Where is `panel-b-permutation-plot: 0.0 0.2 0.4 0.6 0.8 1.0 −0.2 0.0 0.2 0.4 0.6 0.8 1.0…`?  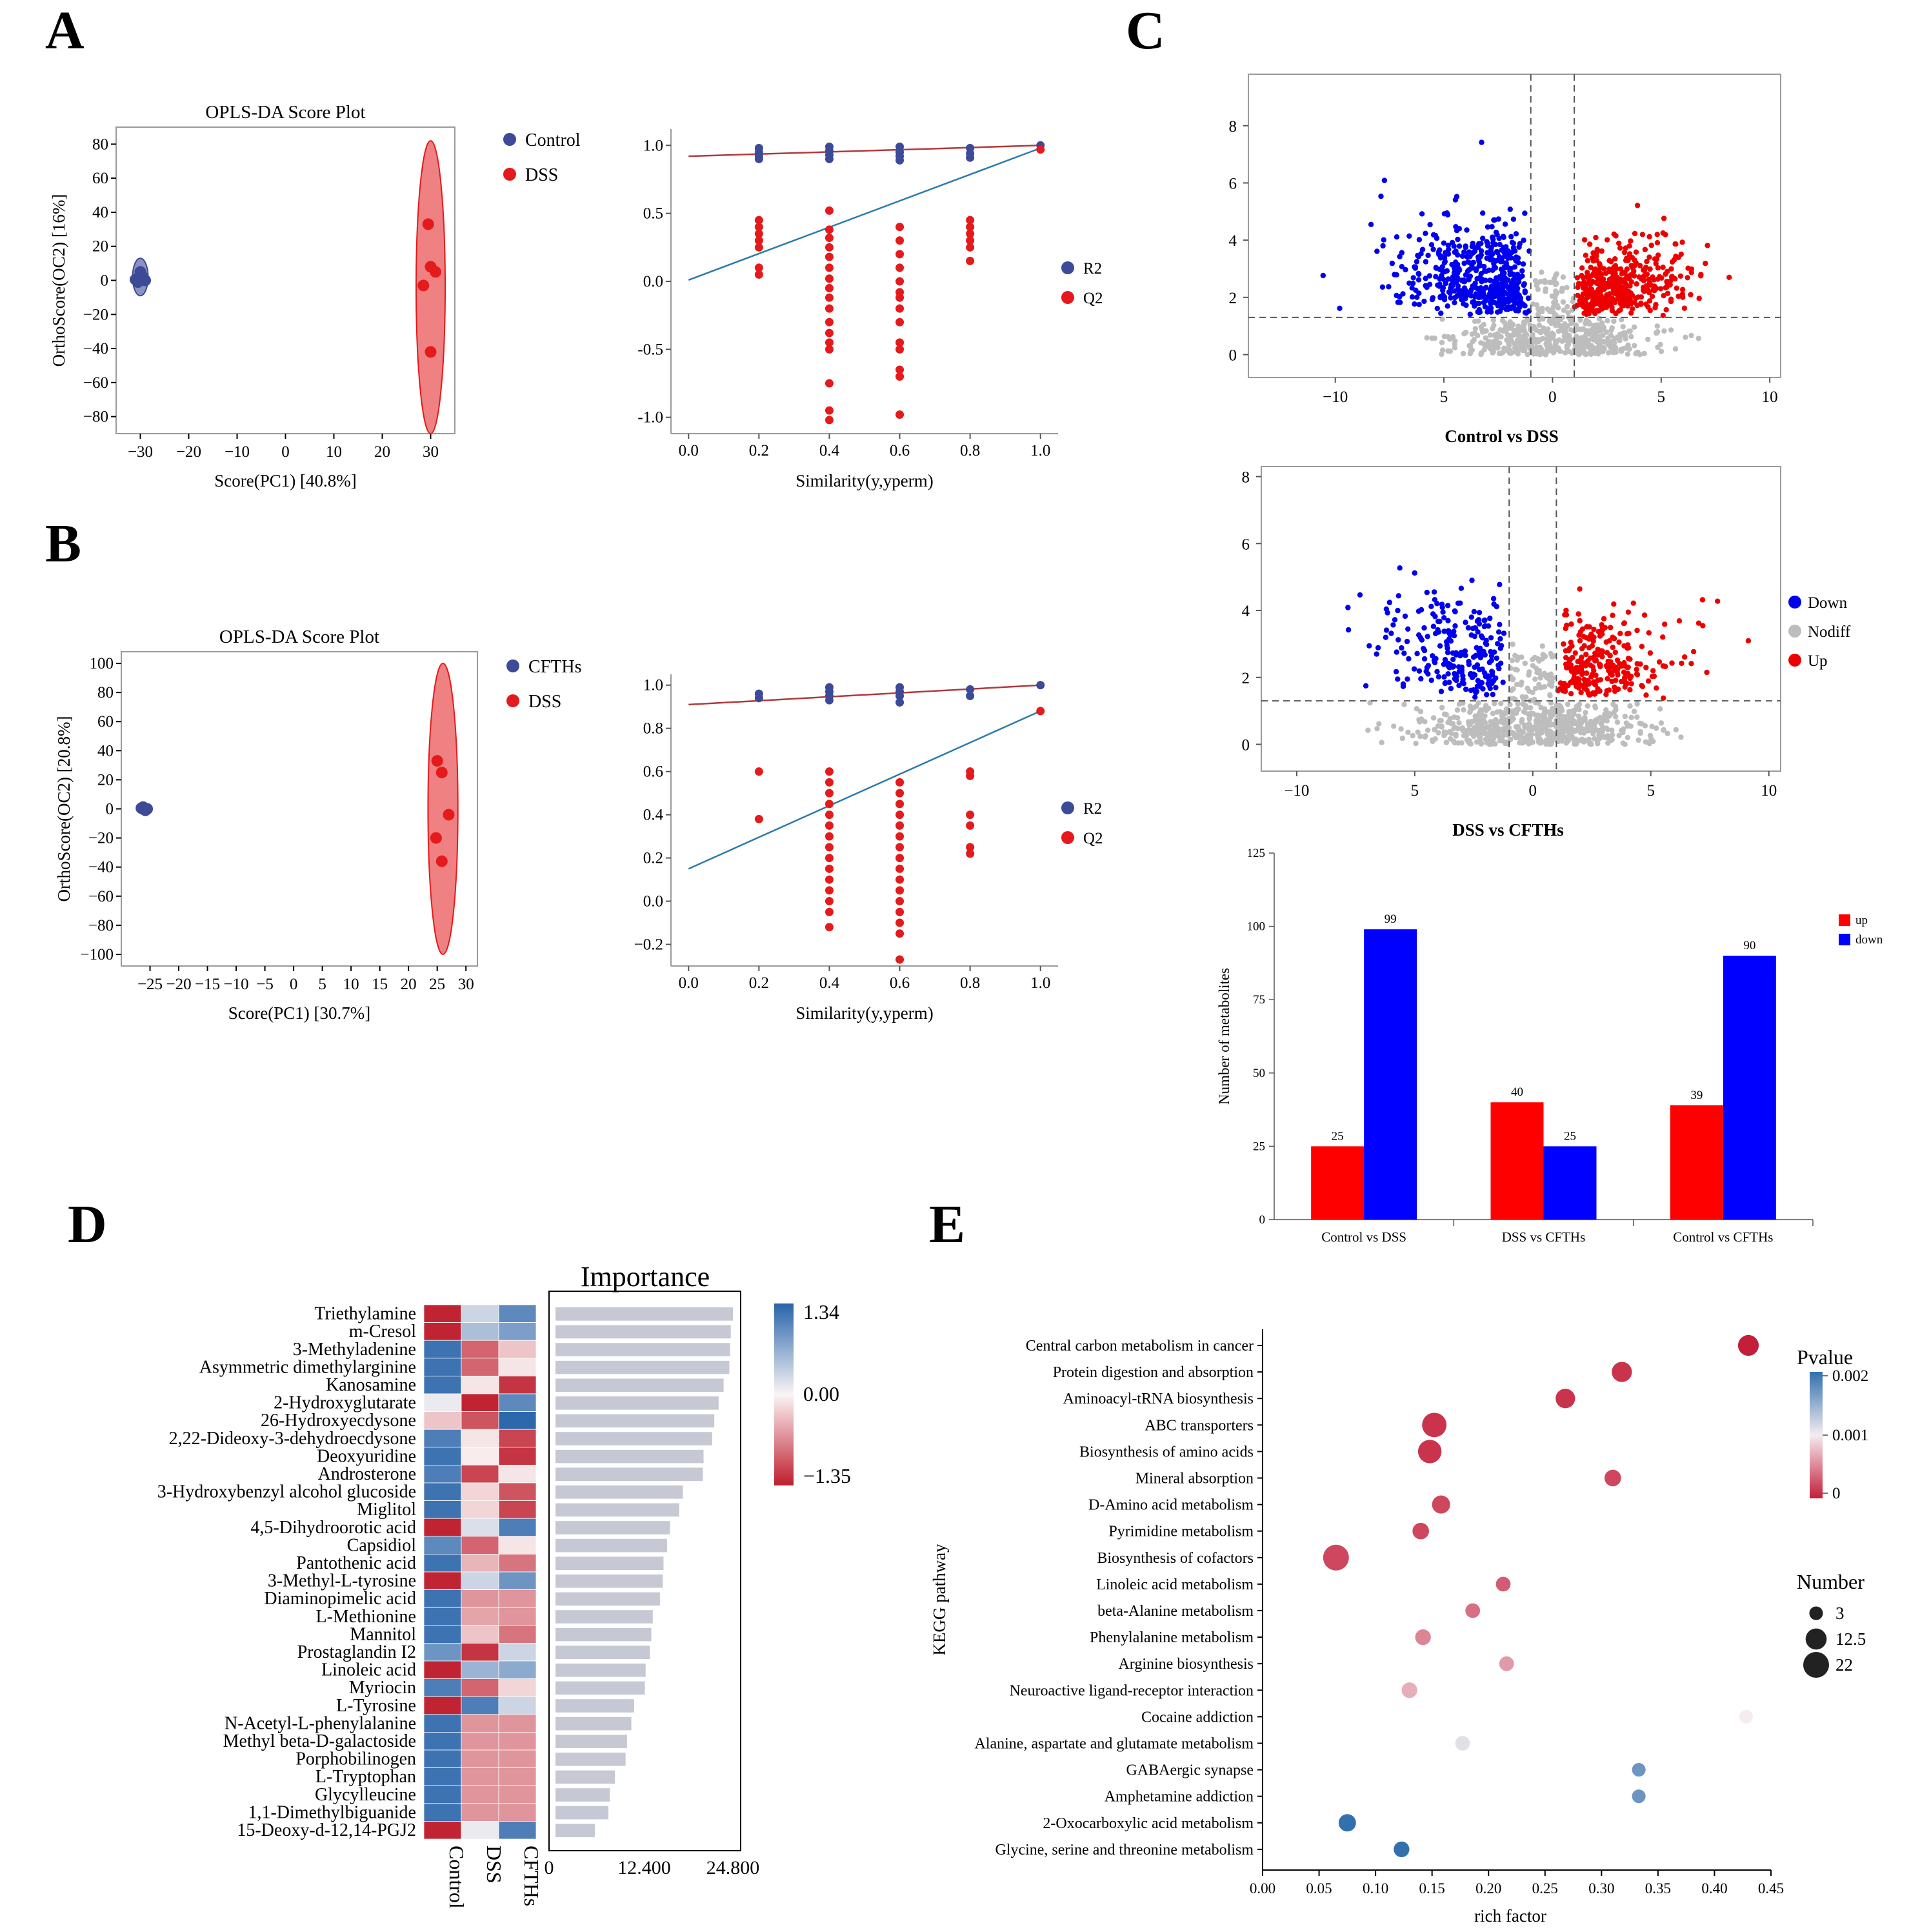 panel-b-permutation-plot: 0.0 0.2 0.4 0.6 0.8 1.0 −0.2 0.0 0.2 0.4 0.6 0.8 1.0… is located at coordinates (868, 848).